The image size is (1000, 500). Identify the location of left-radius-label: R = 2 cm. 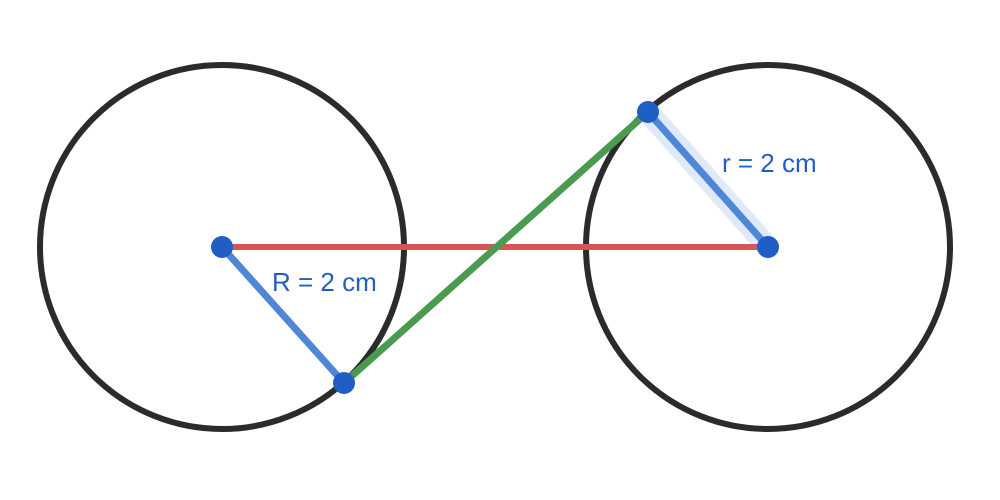
(324, 282).